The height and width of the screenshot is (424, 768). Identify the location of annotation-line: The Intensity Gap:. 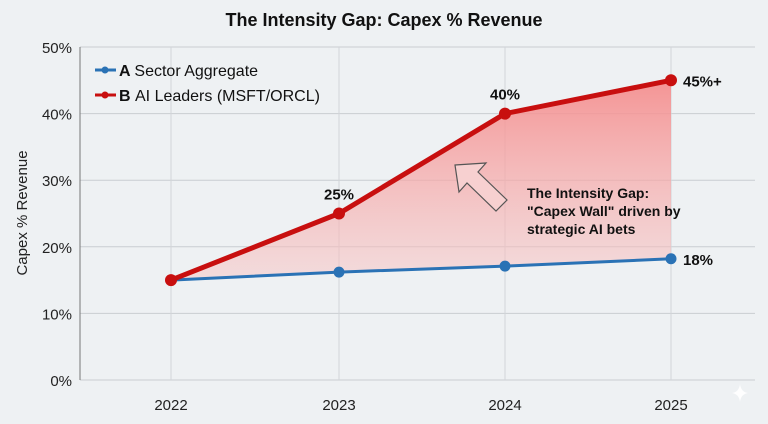
(588, 193).